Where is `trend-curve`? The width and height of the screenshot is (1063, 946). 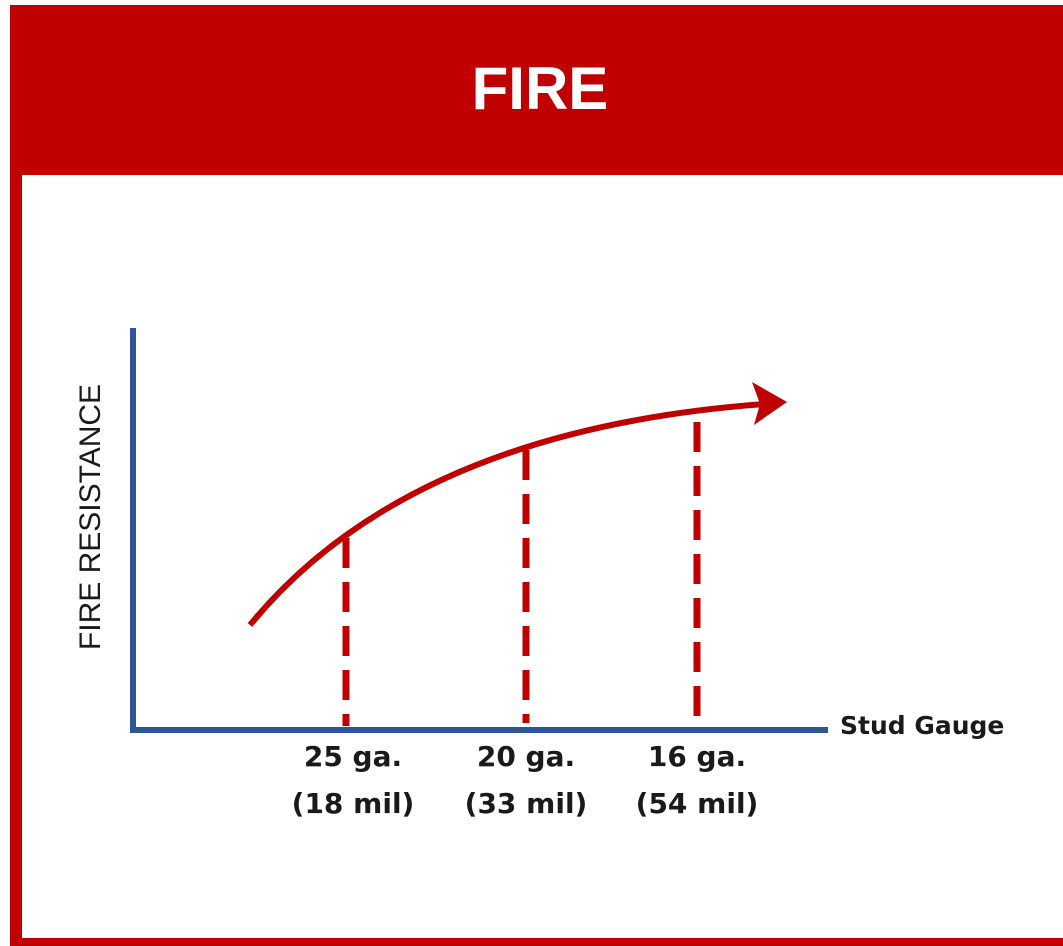 trend-curve is located at coordinates (506, 514).